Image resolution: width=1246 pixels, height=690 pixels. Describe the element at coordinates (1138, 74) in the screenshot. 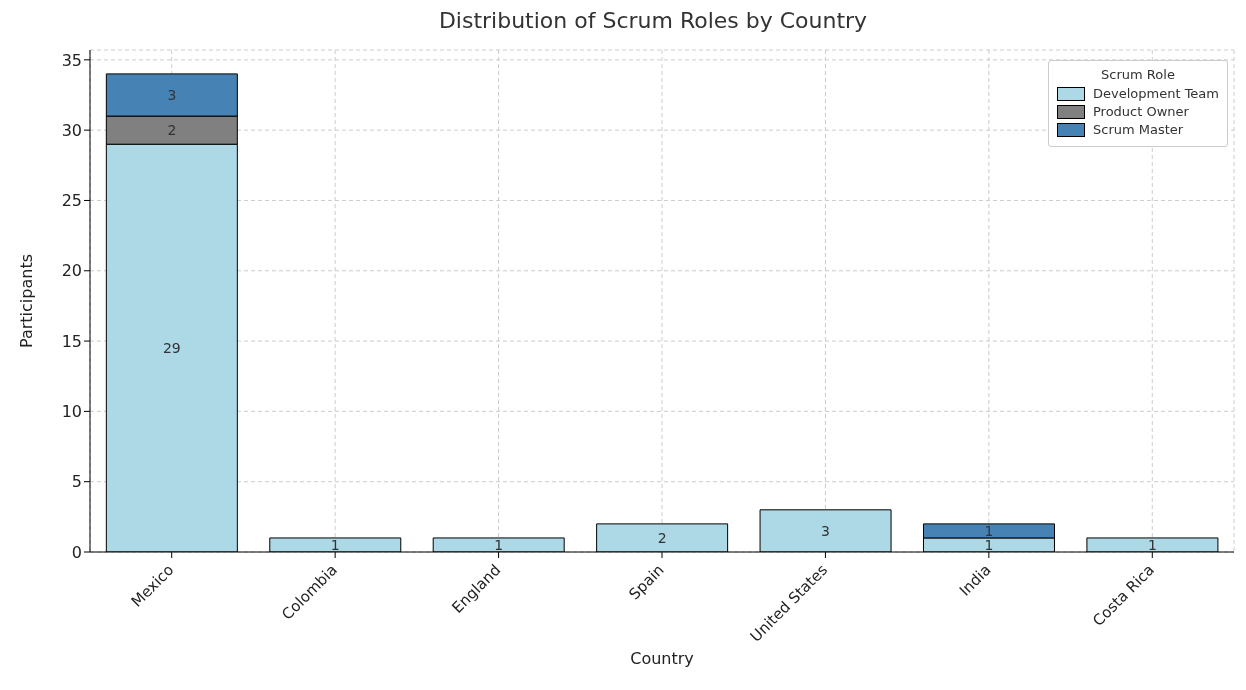

I see `legend-title: Scrum Role` at that location.